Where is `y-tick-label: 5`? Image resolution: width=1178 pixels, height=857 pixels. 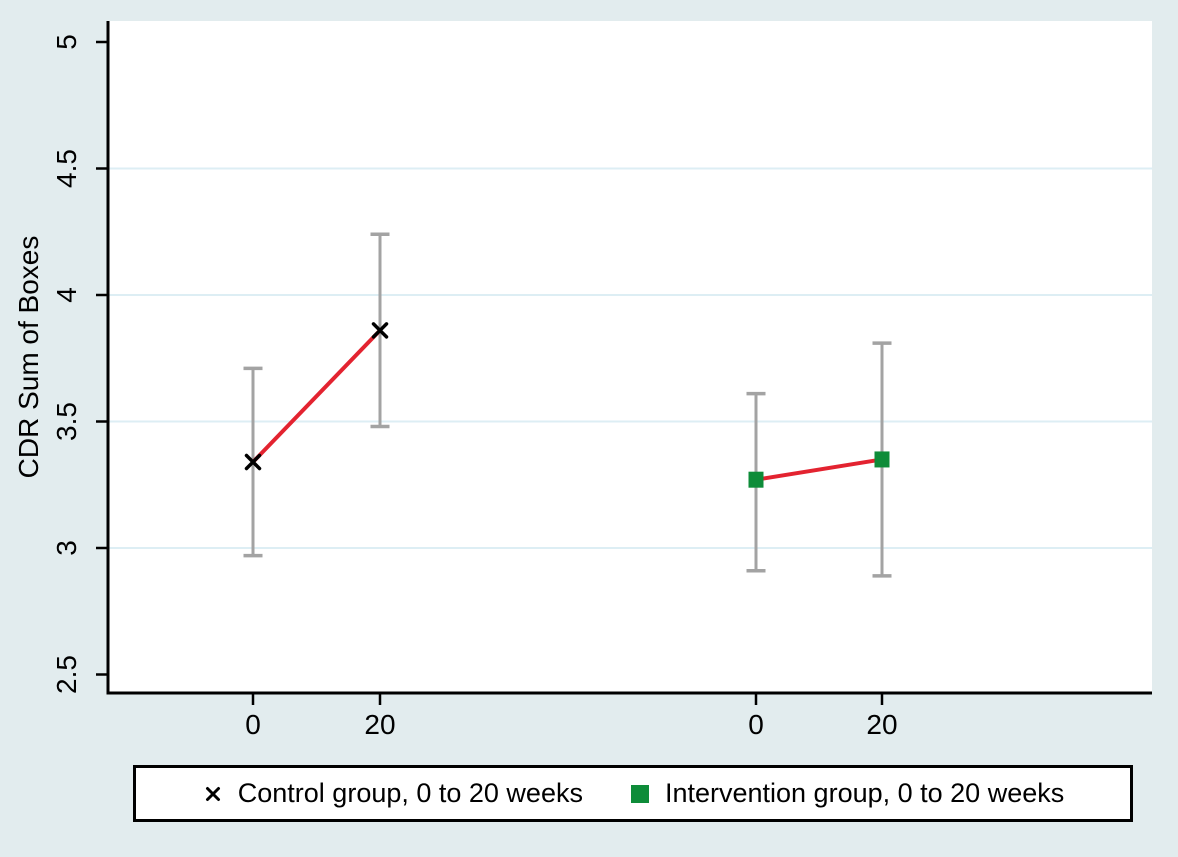 y-tick-label: 5 is located at coordinates (66, 42).